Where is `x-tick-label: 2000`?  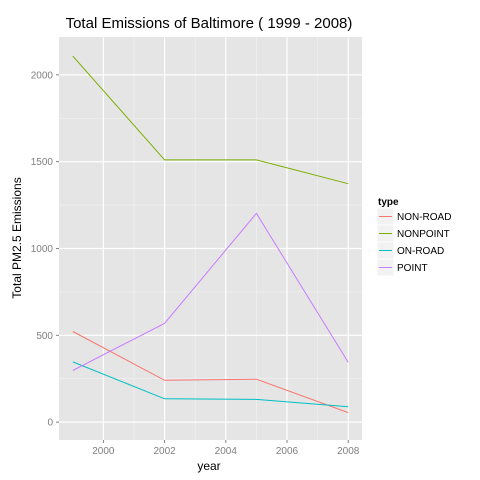
x-tick-label: 2000 is located at coordinates (103, 451).